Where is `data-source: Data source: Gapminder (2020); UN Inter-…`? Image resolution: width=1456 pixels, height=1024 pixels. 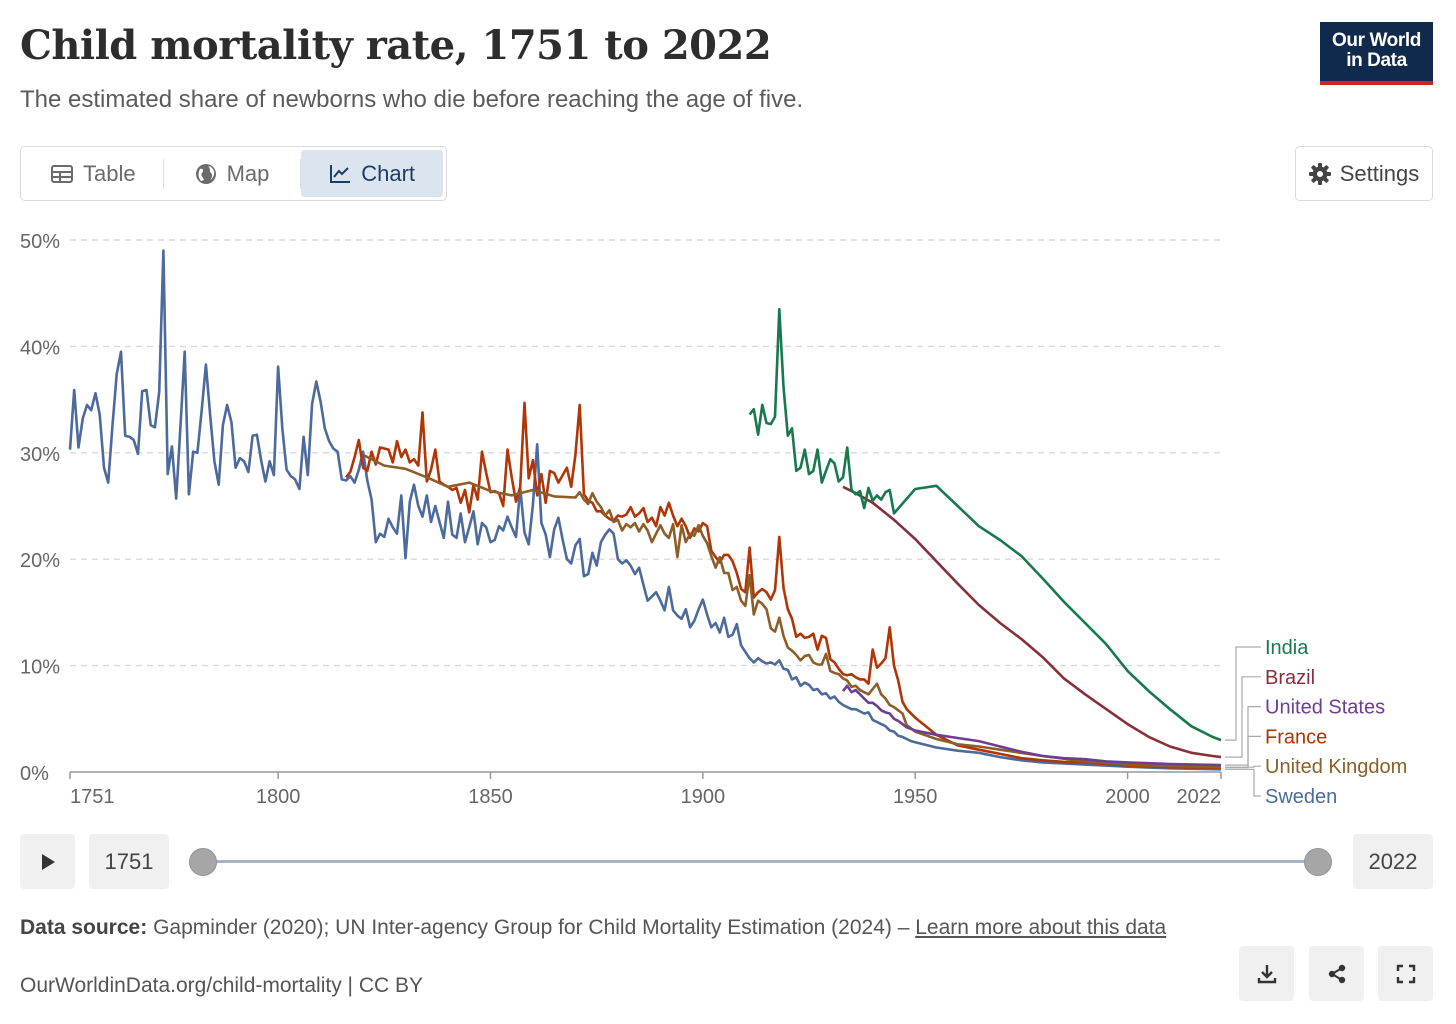 data-source: Data source: Gapminder (2020); UN Inter-… is located at coordinates (610, 927).